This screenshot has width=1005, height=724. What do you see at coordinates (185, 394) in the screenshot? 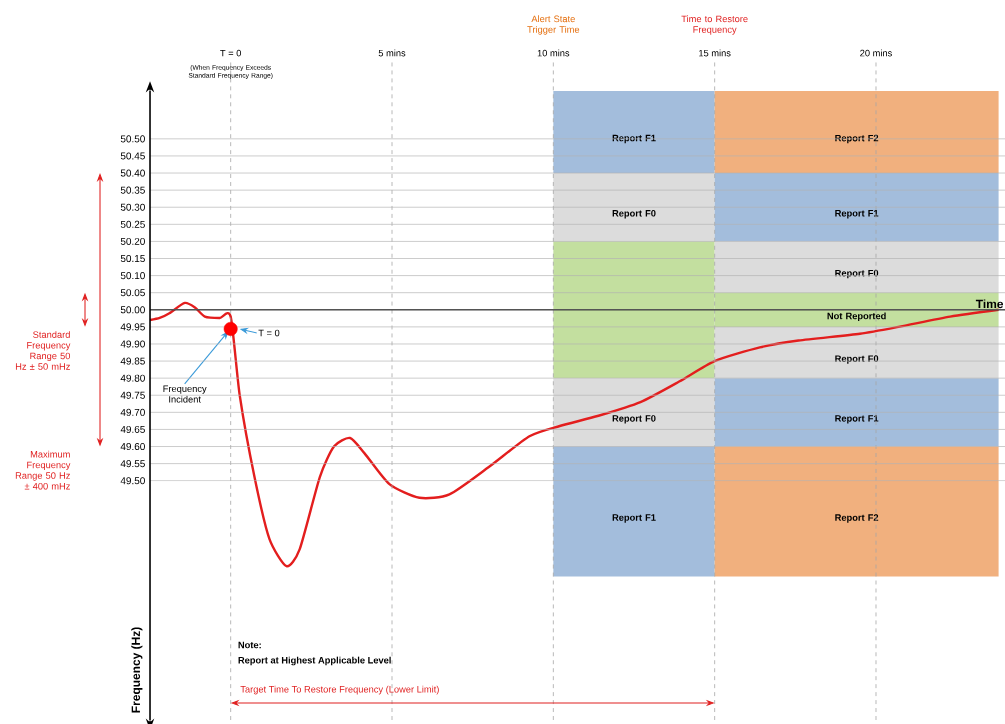
I see `annotation: Frequency Incident` at bounding box center [185, 394].